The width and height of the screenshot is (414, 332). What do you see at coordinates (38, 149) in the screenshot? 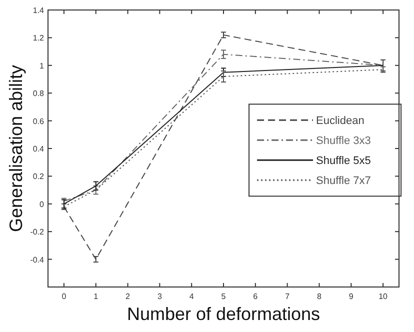
I see `y-tick-label: 0.4` at bounding box center [38, 149].